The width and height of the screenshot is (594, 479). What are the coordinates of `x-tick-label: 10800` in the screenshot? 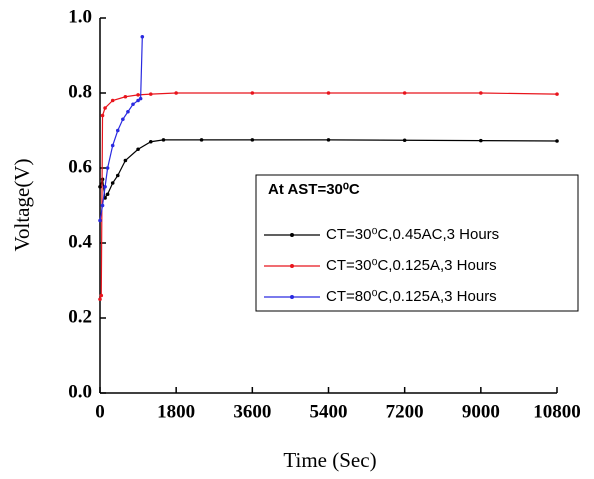 It's located at (557, 411).